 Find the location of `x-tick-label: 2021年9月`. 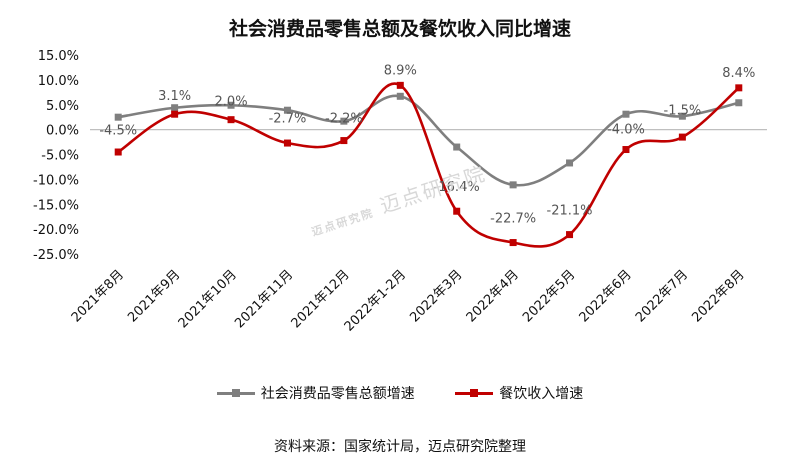

x-tick-label: 2021年9月 is located at coordinates (154, 296).